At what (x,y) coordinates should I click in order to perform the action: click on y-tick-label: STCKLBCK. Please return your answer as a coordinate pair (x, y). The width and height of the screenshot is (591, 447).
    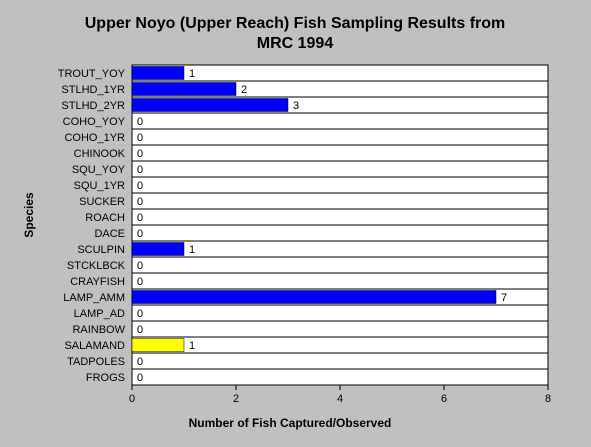
    Looking at the image, I should click on (96, 266).